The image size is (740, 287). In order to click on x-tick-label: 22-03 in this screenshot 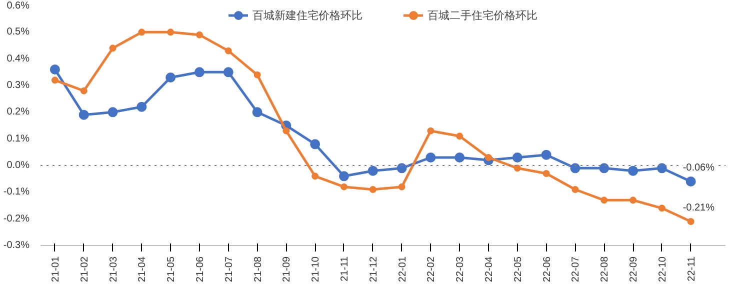, I will do `click(460, 269)`.